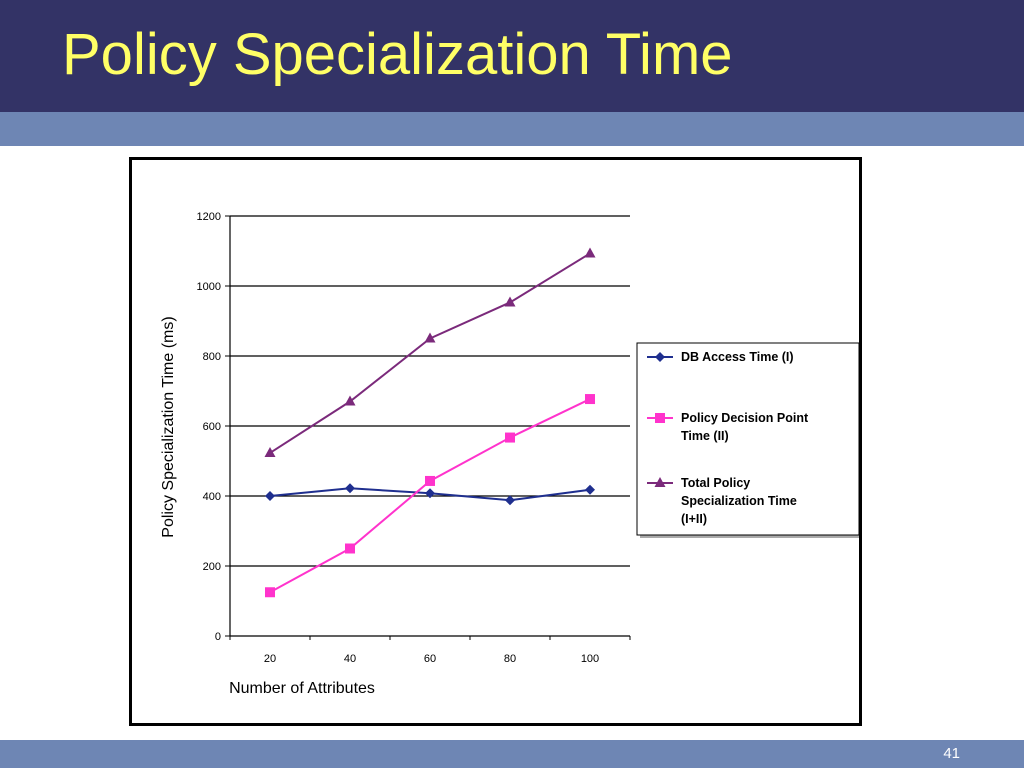  What do you see at coordinates (737, 357) in the screenshot?
I see `legend-label: DB Access Time (I)` at bounding box center [737, 357].